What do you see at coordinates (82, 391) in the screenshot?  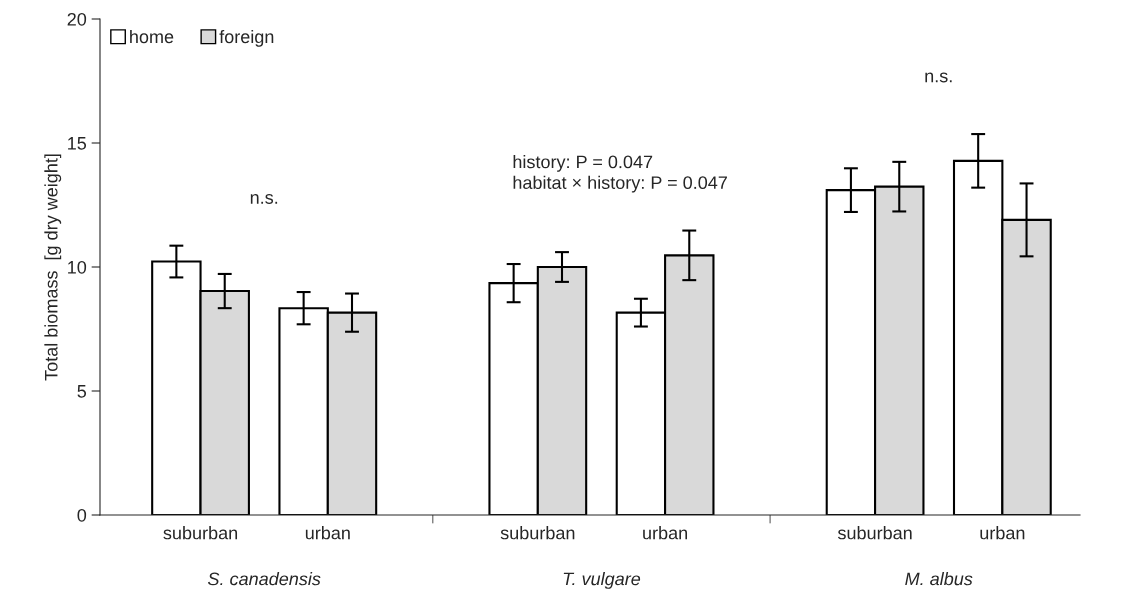 I see `y-tick-label: 5` at bounding box center [82, 391].